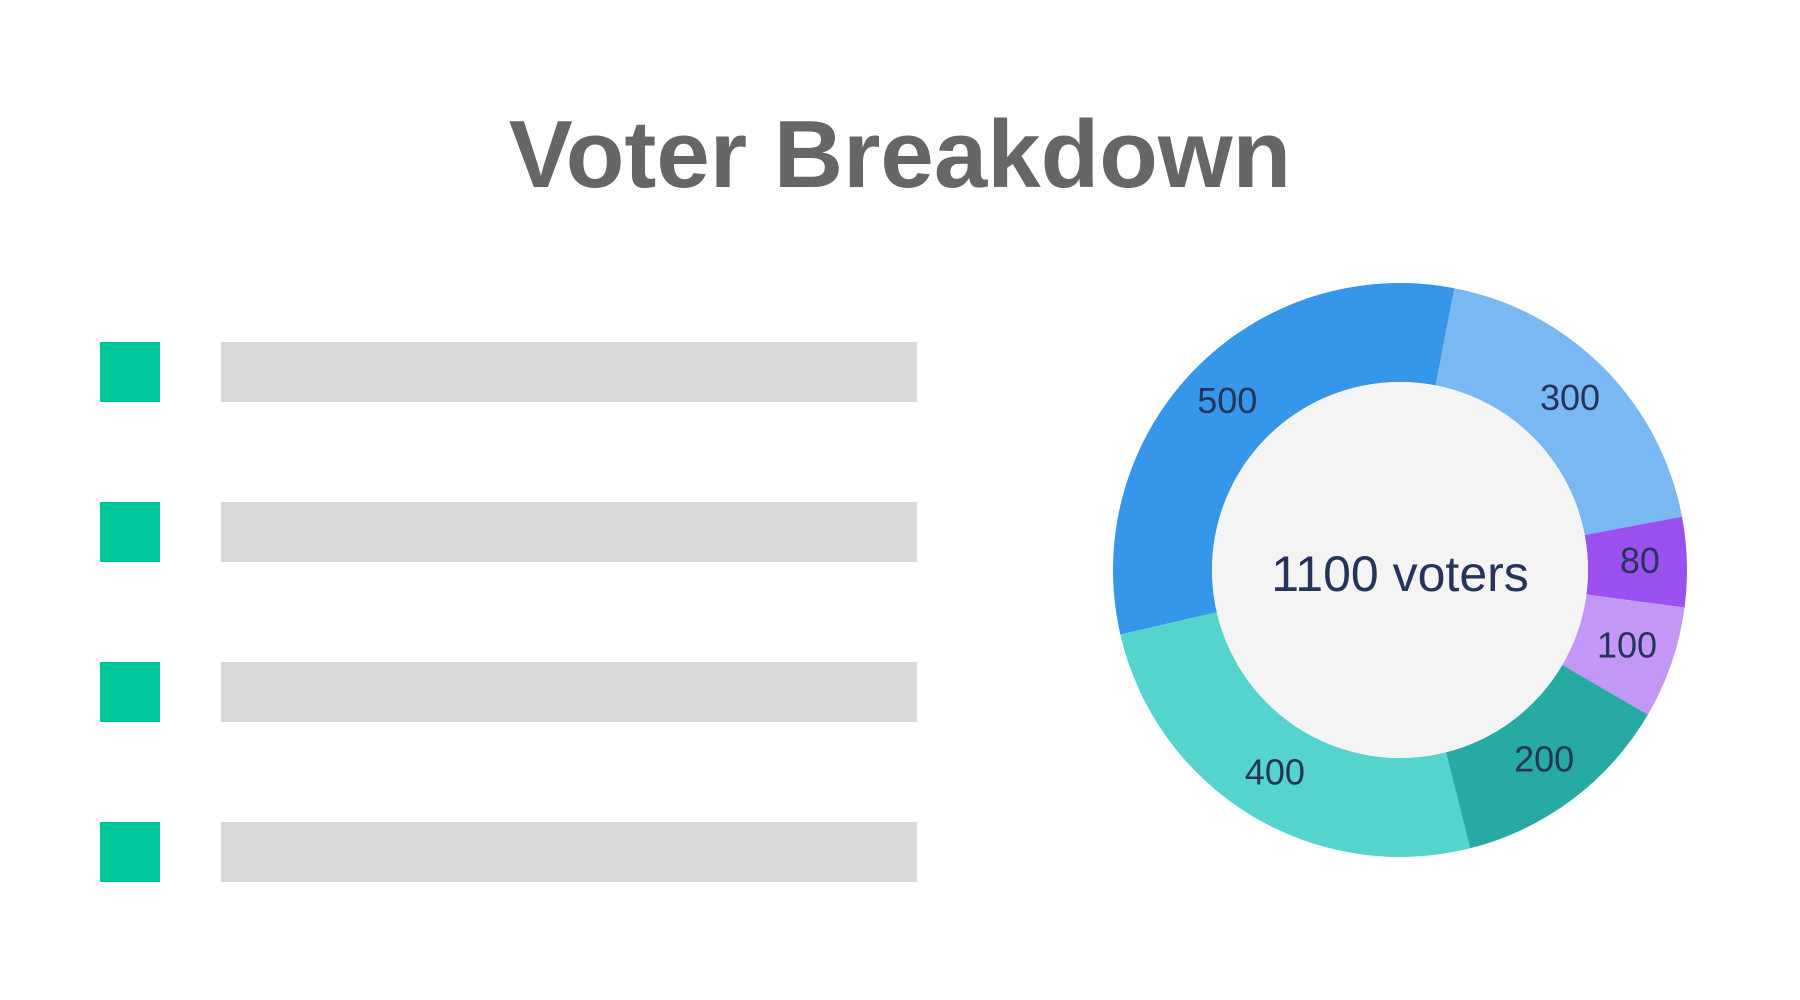 The height and width of the screenshot is (1000, 1800). I want to click on donut-slice-label-0: 500, so click(1227, 400).